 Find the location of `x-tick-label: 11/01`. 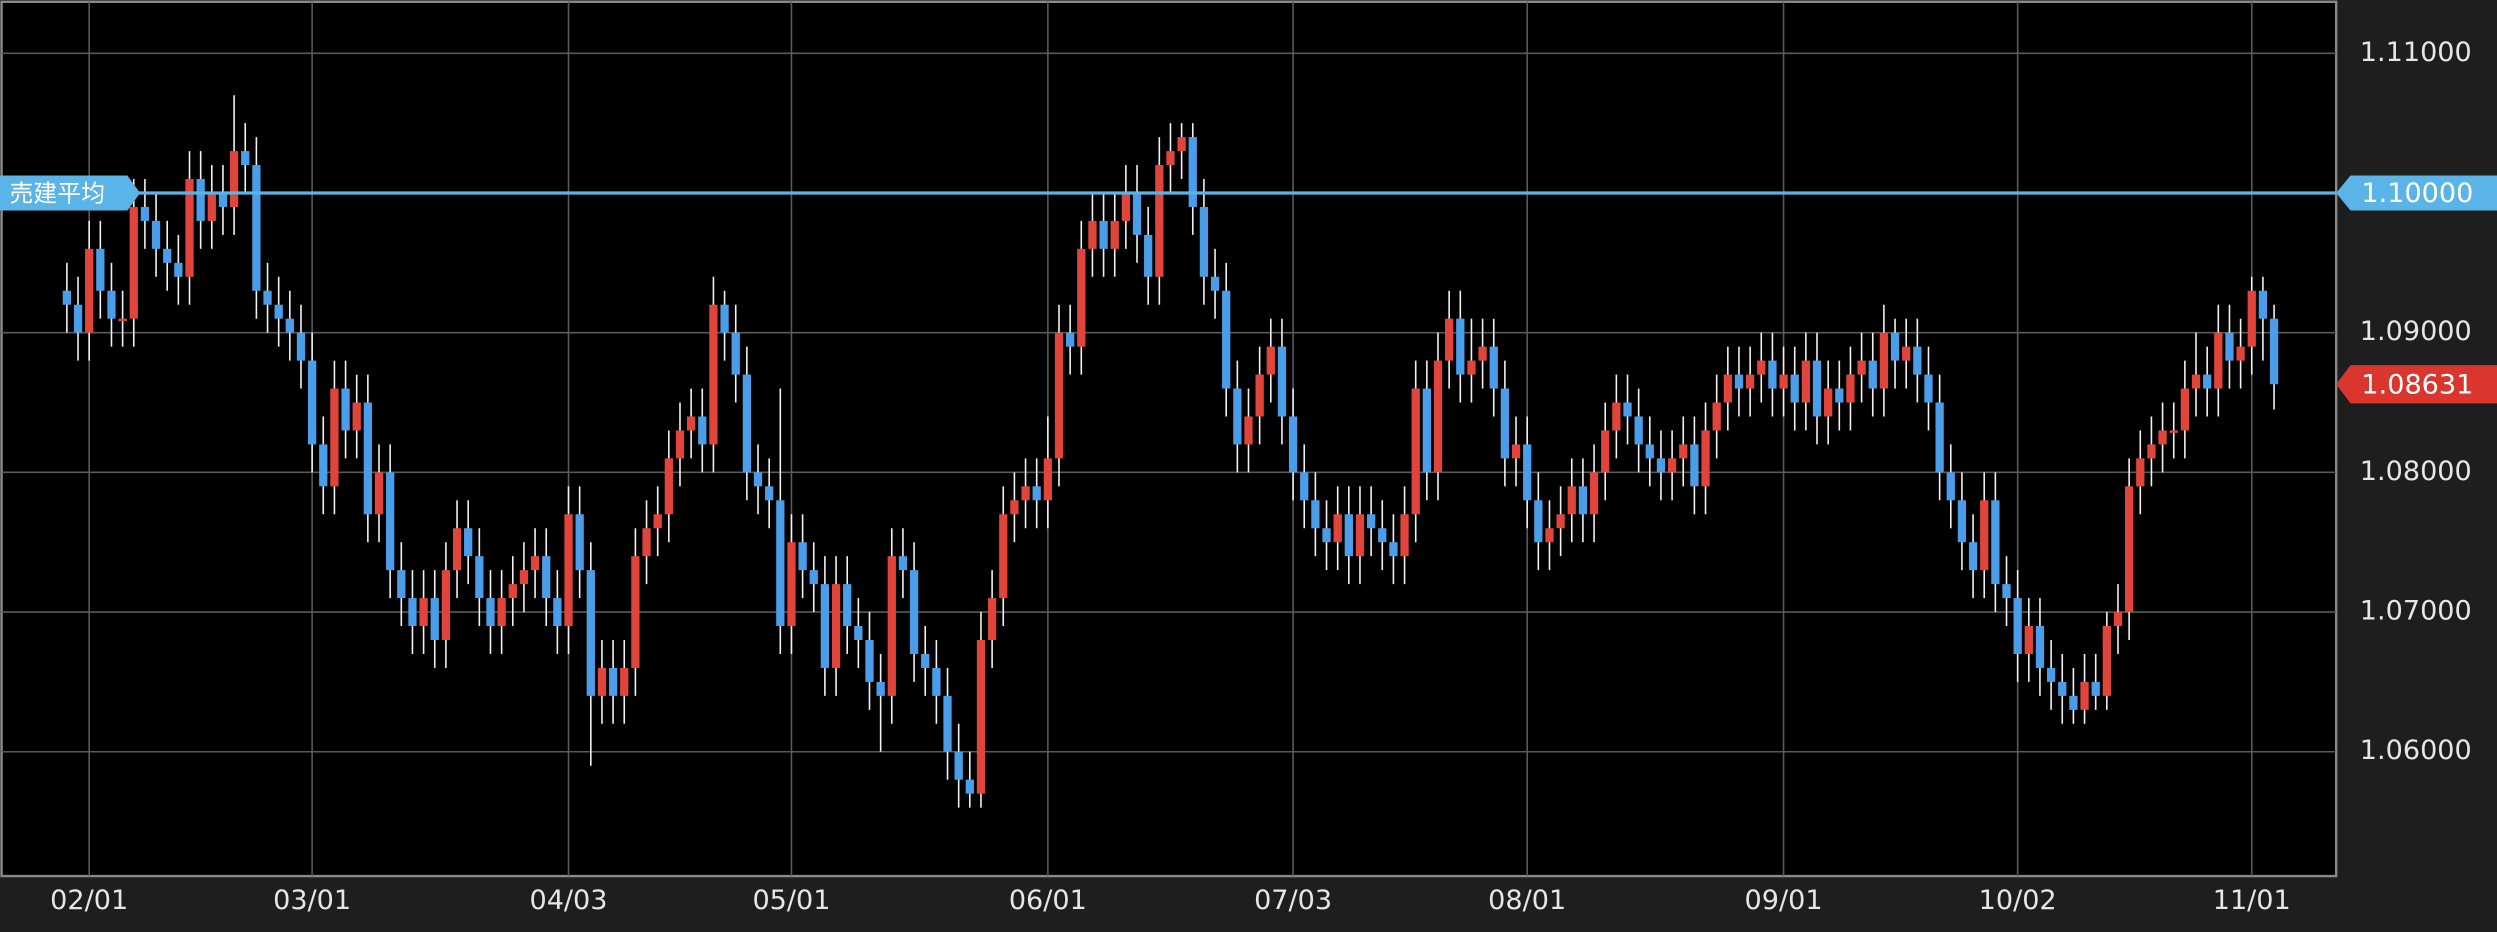

x-tick-label: 11/01 is located at coordinates (2252, 900).